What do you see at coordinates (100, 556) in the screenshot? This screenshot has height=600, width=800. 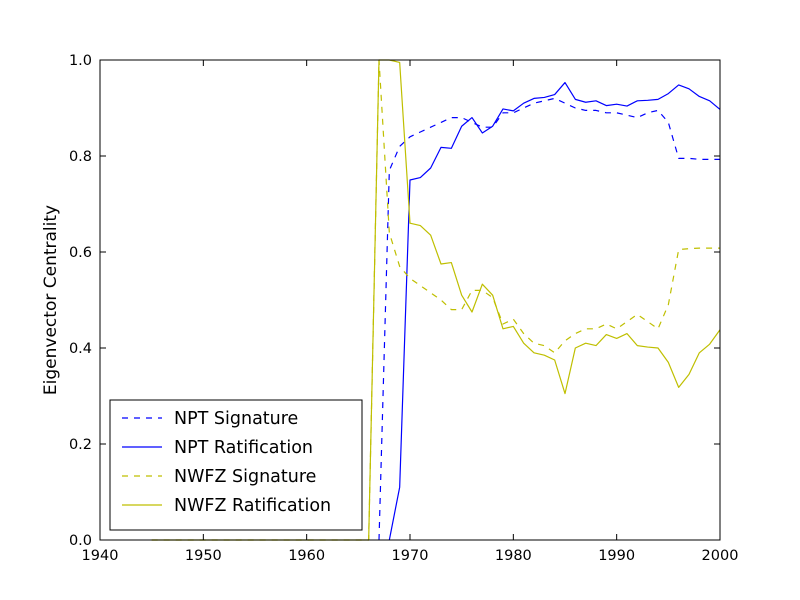 I see `x-tick-label: 1940` at bounding box center [100, 556].